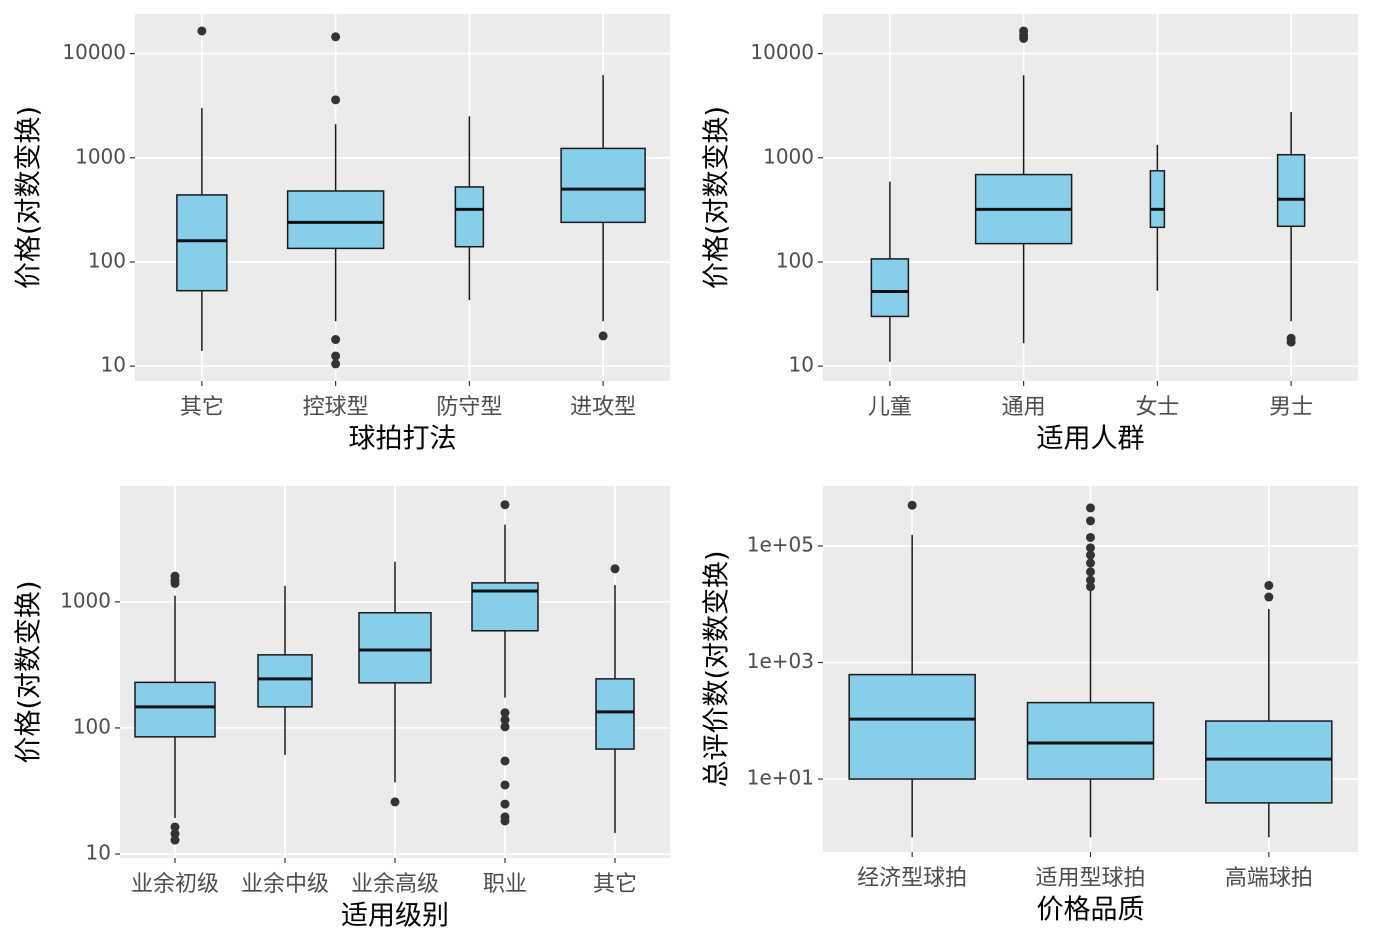 Image resolution: width=1376 pixels, height=950 pixels. I want to click on x-axis-title: 球拍打法, so click(403, 439).